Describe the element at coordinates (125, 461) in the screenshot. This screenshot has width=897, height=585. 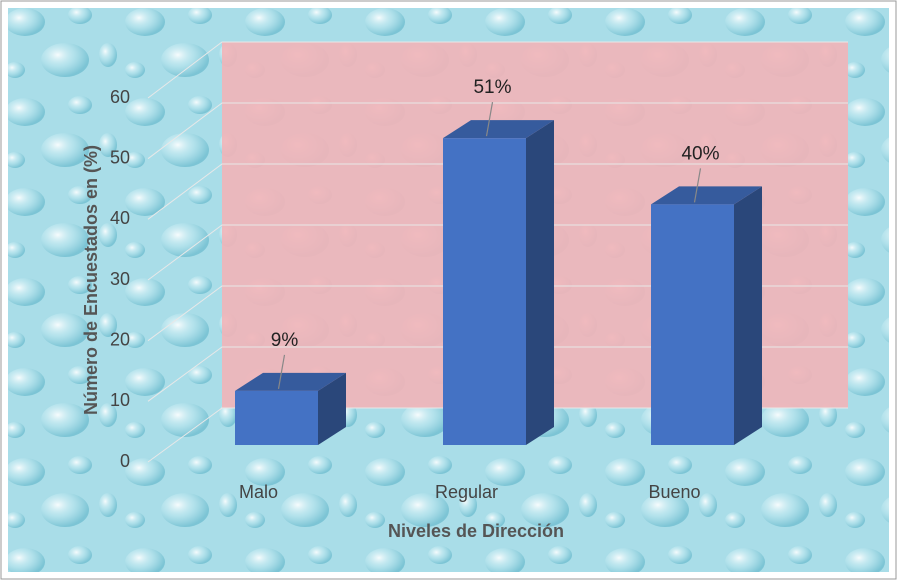
I see `y-tick-label: 0` at that location.